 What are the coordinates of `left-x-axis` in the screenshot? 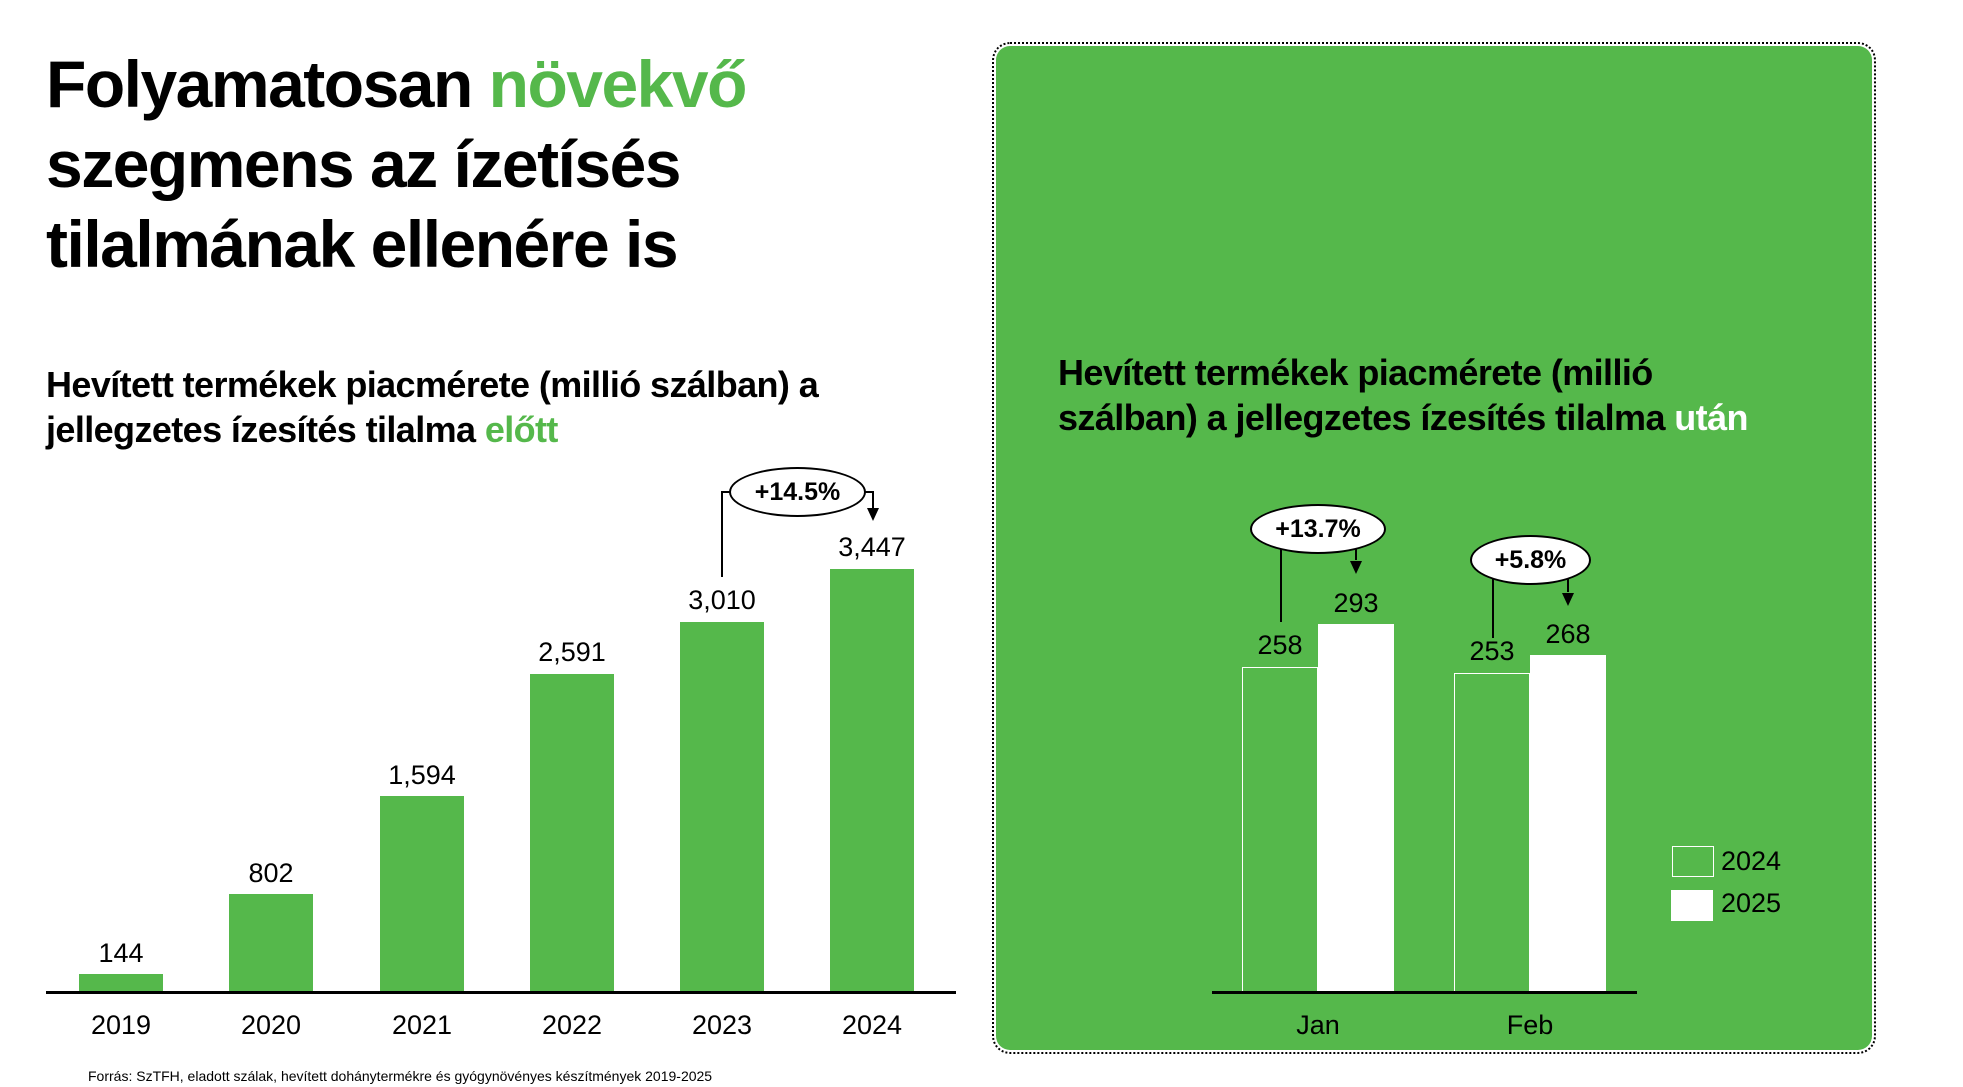 It's located at (501, 992).